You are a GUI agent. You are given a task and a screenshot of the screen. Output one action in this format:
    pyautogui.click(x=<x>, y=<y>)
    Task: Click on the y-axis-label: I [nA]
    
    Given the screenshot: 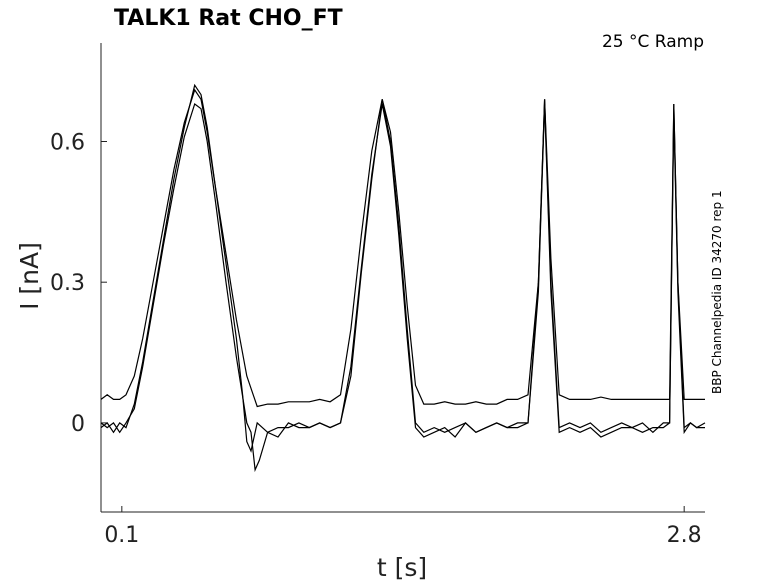 What is the action you would take?
    pyautogui.click(x=29, y=276)
    